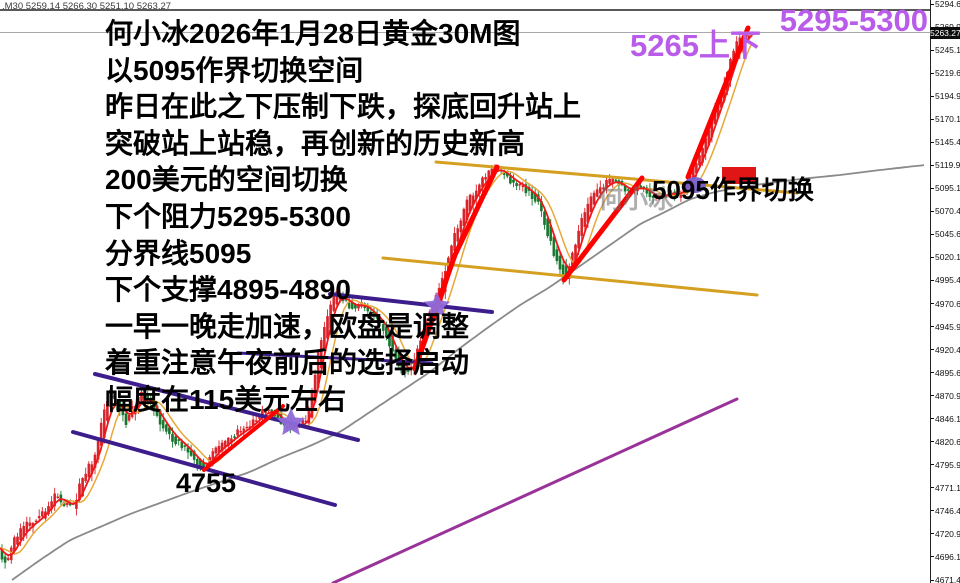  Describe the element at coordinates (733, 190) in the screenshot. I see `boundary-5095-label: 5095作界切换` at that location.